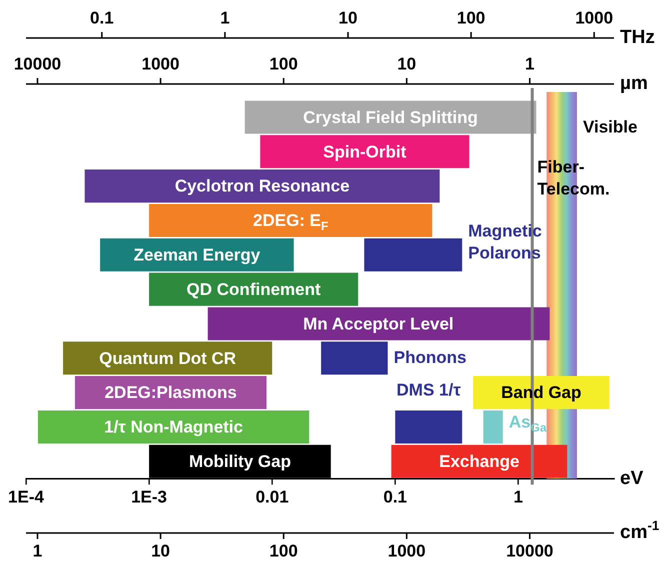 The width and height of the screenshot is (670, 569). Describe the element at coordinates (390, 117) in the screenshot. I see `series-label: Crystal Field Splitting` at that location.